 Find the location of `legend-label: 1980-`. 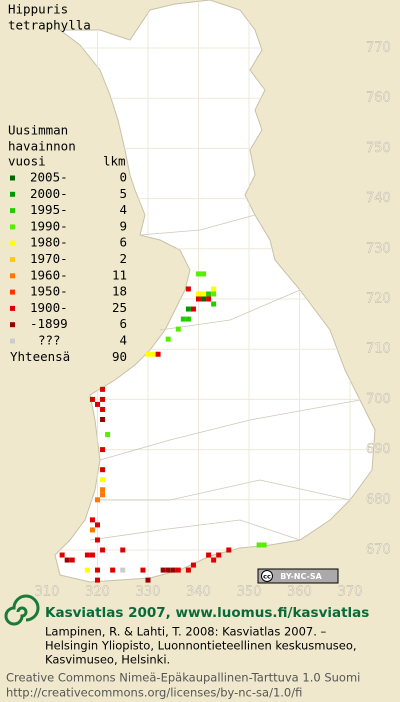

legend-label: 1980- is located at coordinates (49, 242).